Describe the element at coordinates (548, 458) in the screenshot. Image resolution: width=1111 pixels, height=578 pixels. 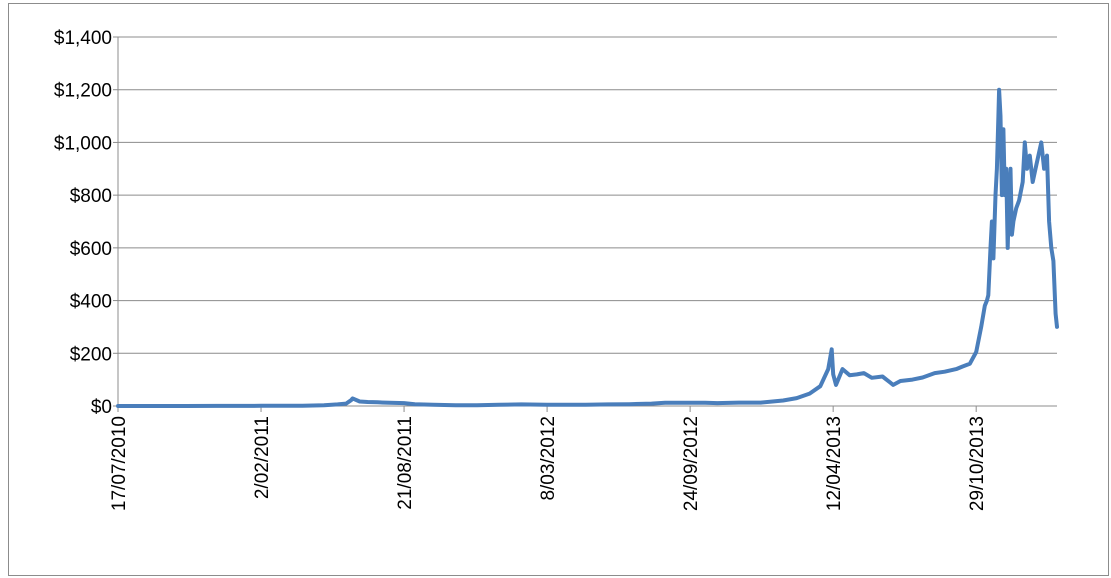
I see `x-tick-label: 8/03/2012` at that location.